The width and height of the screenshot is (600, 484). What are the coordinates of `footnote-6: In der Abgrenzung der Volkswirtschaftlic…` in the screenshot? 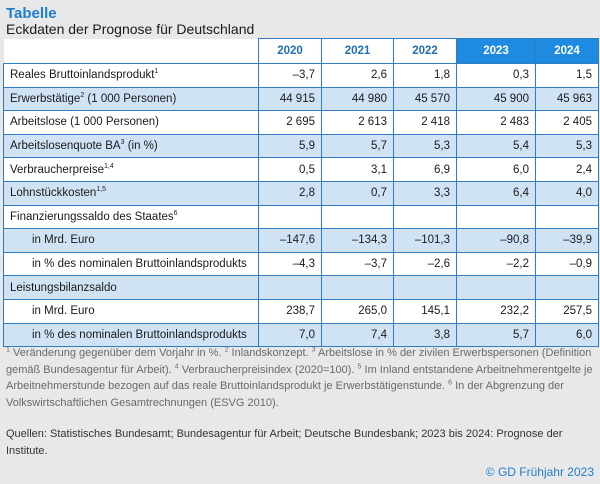 It's located at (285, 394).